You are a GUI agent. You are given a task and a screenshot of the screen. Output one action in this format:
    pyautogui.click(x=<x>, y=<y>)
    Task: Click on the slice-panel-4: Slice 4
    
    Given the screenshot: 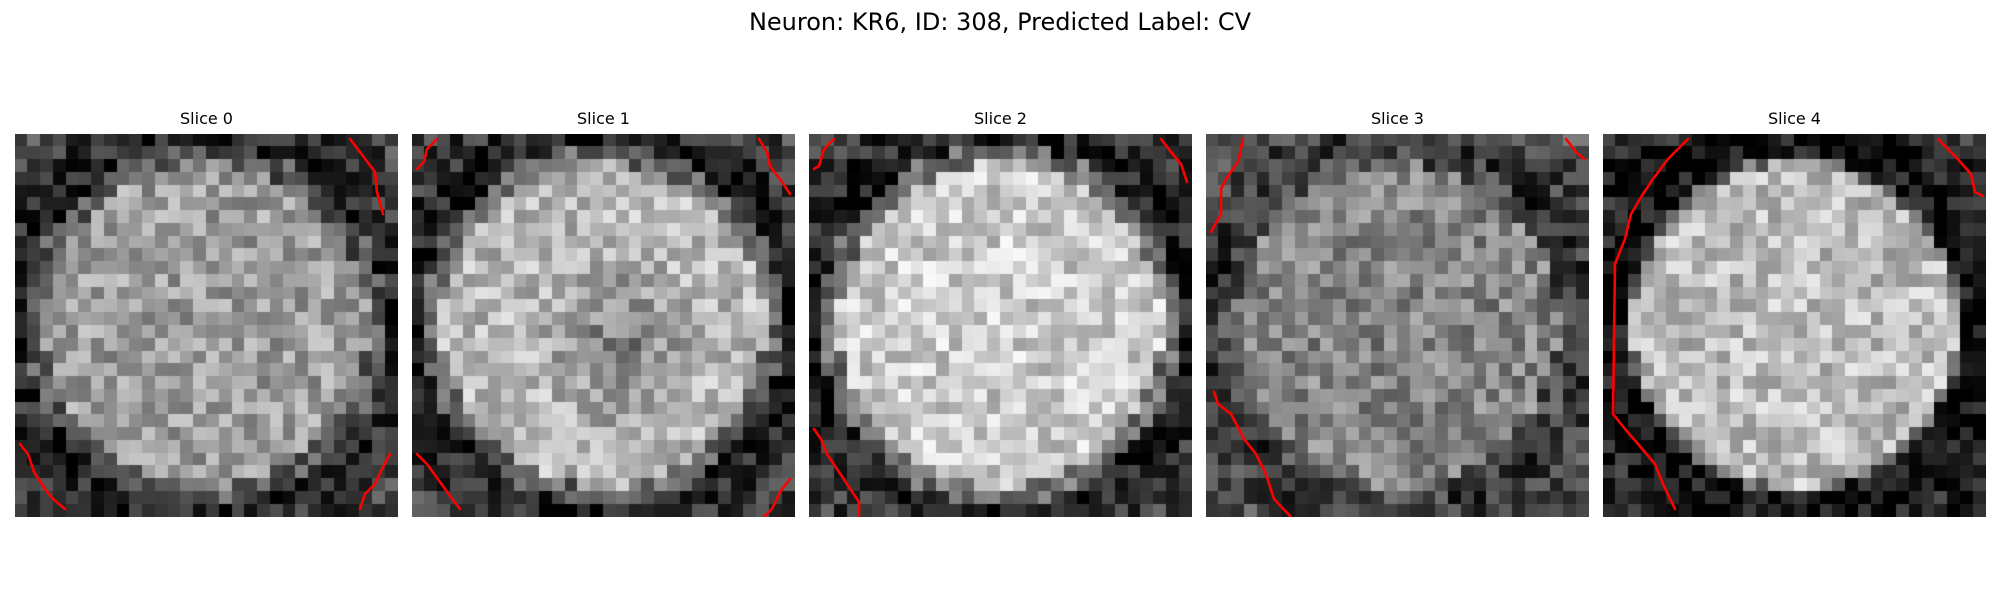 What is the action you would take?
    pyautogui.click(x=1794, y=311)
    